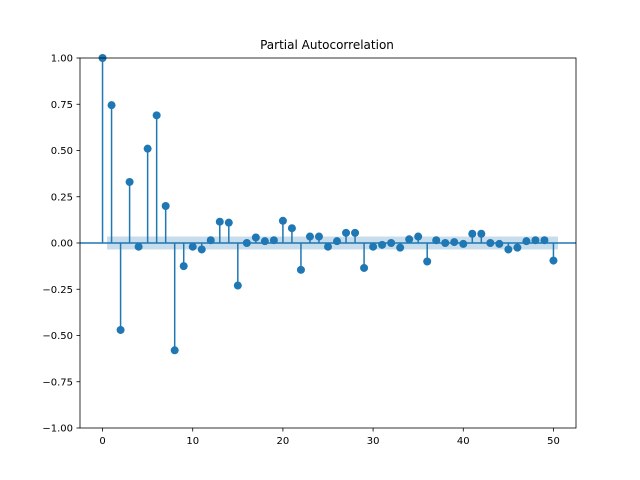 The width and height of the screenshot is (640, 480). What do you see at coordinates (102, 441) in the screenshot?
I see `x-tick-label: 0` at bounding box center [102, 441].